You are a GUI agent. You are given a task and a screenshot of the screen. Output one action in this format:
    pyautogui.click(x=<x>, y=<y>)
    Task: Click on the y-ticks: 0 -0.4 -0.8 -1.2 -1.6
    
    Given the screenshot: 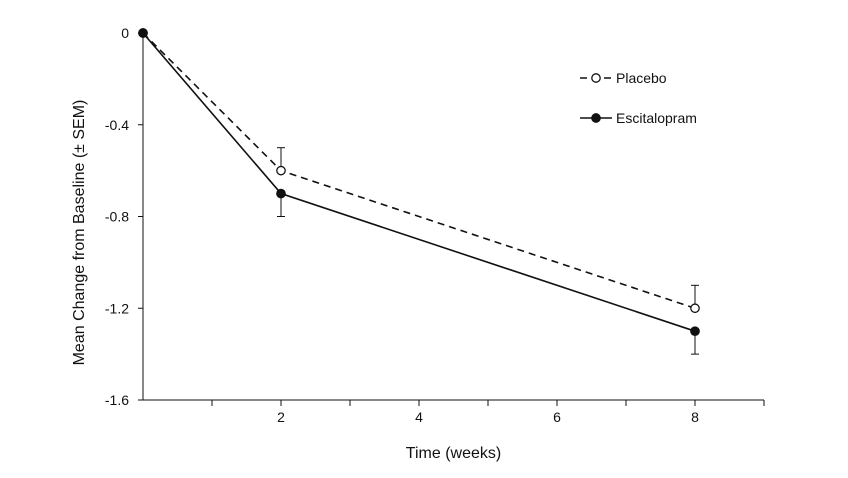 What is the action you would take?
    pyautogui.click(x=124, y=216)
    